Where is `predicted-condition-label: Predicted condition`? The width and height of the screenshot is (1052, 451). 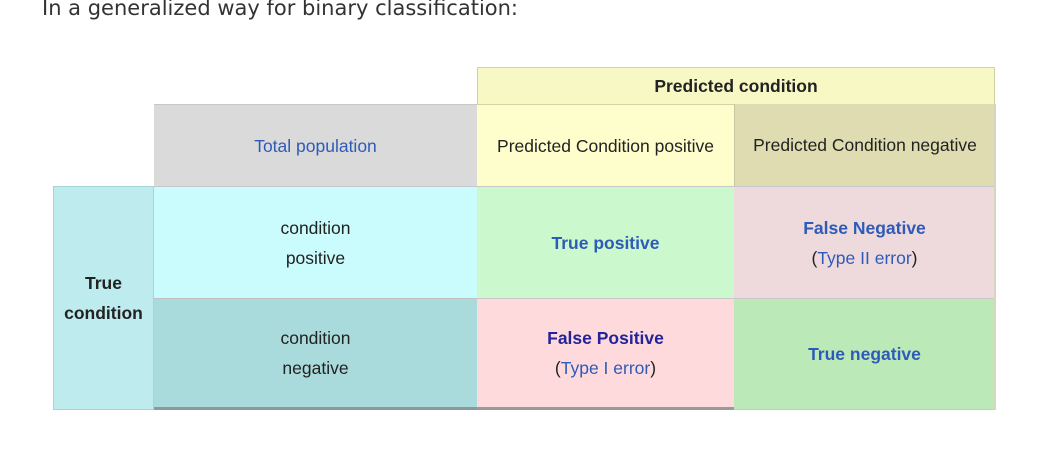
predicted-condition-label: Predicted condition is located at coordinates (736, 86).